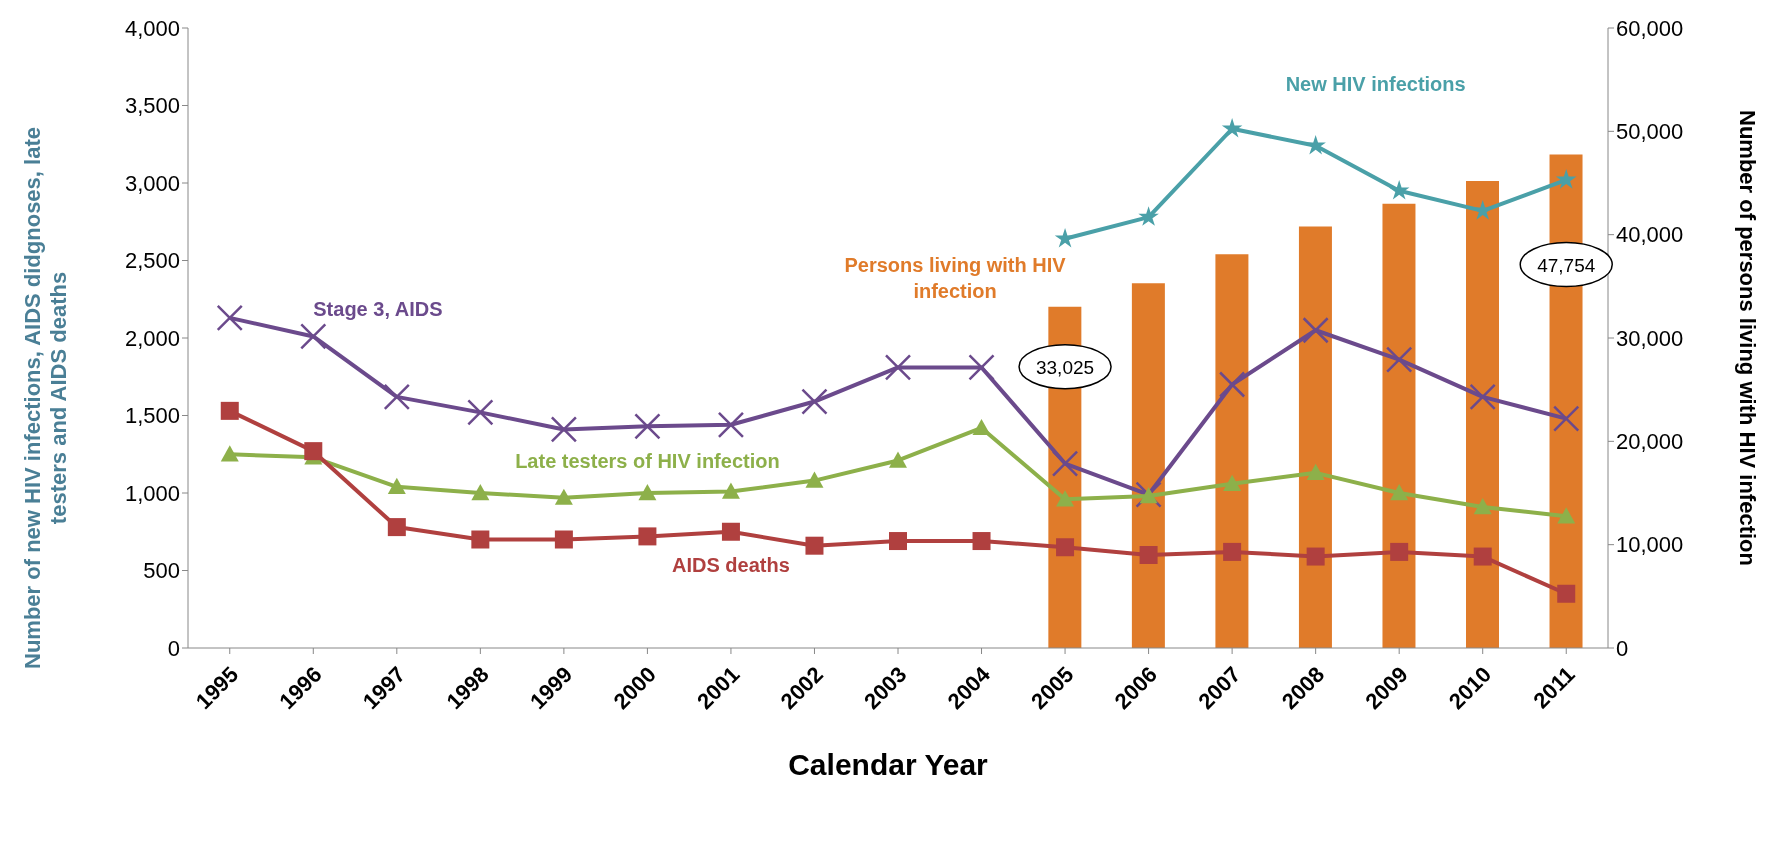  What do you see at coordinates (152, 183) in the screenshot?
I see `y-tick-label: 3,000` at bounding box center [152, 183].